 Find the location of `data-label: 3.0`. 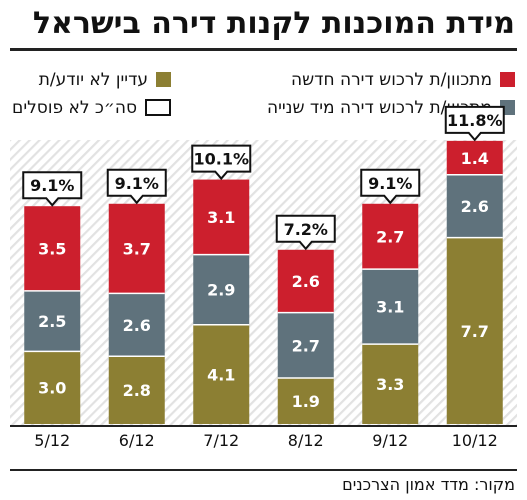

data-label: 3.0 is located at coordinates (52, 388).